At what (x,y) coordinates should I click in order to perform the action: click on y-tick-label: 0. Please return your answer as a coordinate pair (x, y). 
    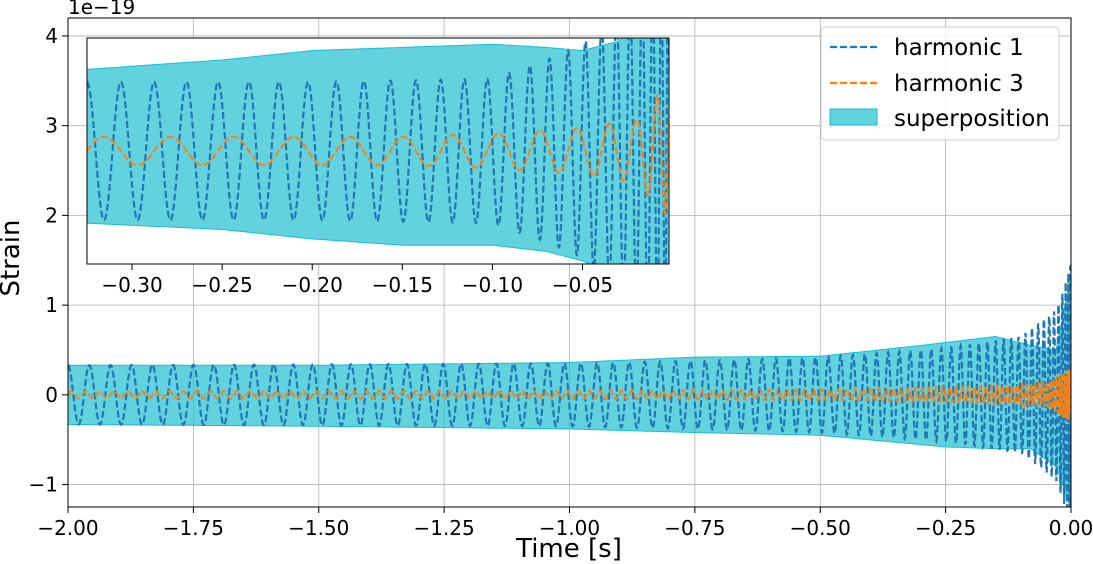
    Looking at the image, I should click on (51, 395).